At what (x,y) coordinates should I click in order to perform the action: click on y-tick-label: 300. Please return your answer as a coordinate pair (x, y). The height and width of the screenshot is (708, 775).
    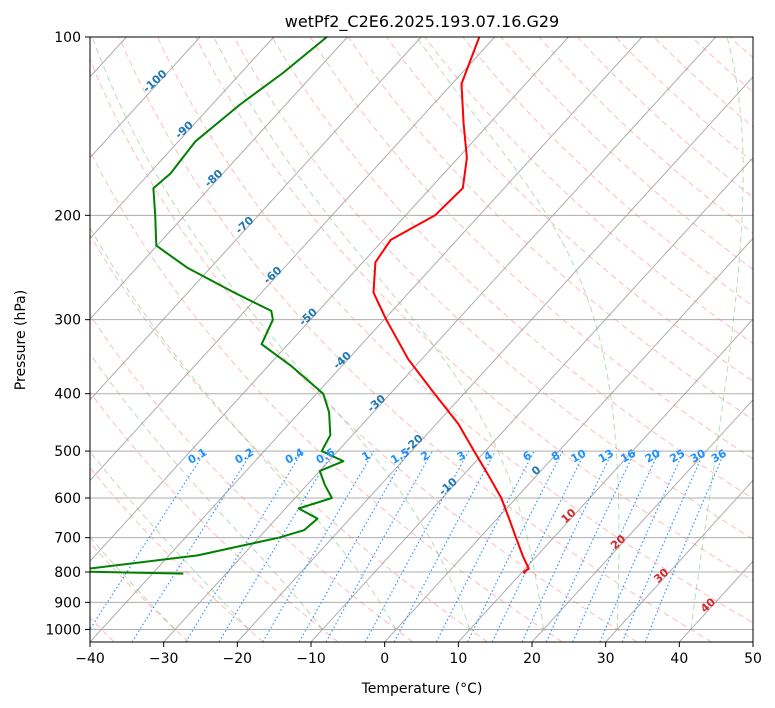
    Looking at the image, I should click on (67, 321).